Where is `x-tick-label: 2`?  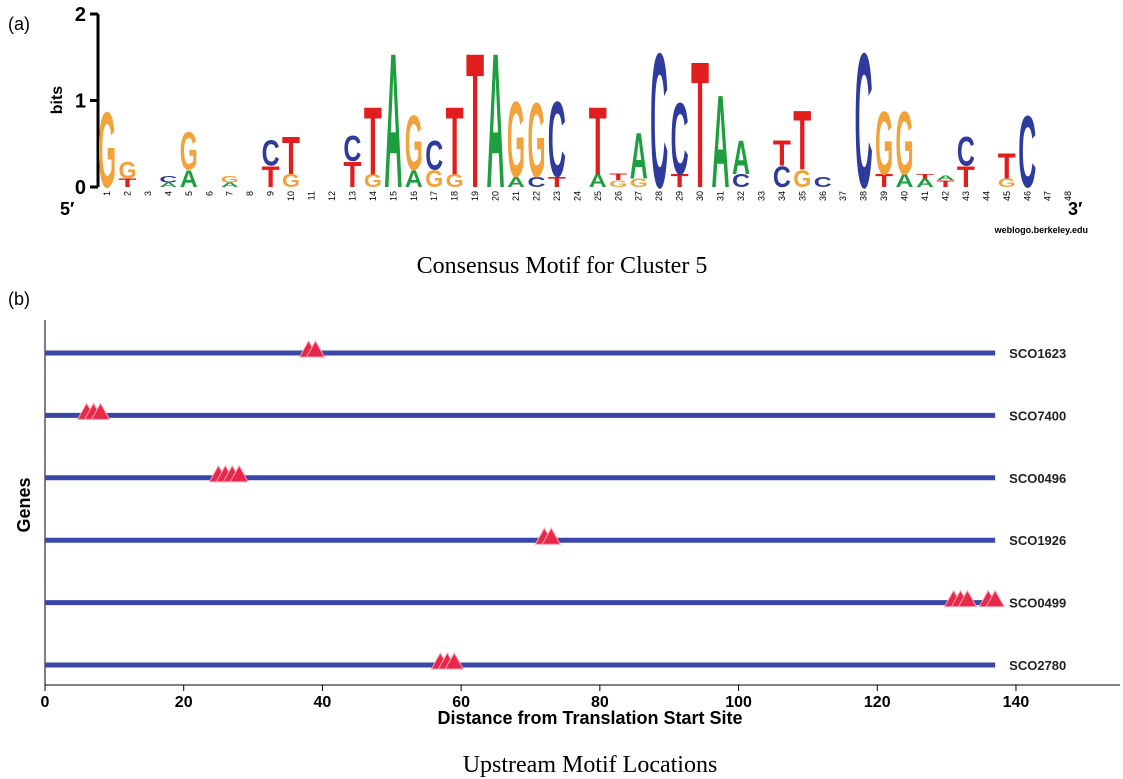 x-tick-label: 2 is located at coordinates (127, 193).